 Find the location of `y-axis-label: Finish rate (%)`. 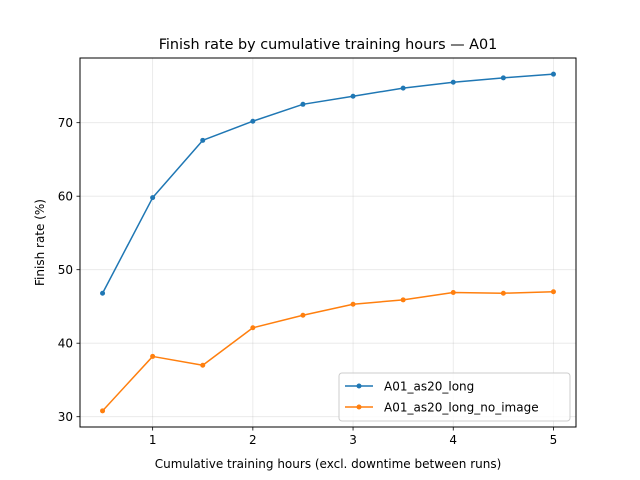

y-axis-label: Finish rate (%) is located at coordinates (40, 242).